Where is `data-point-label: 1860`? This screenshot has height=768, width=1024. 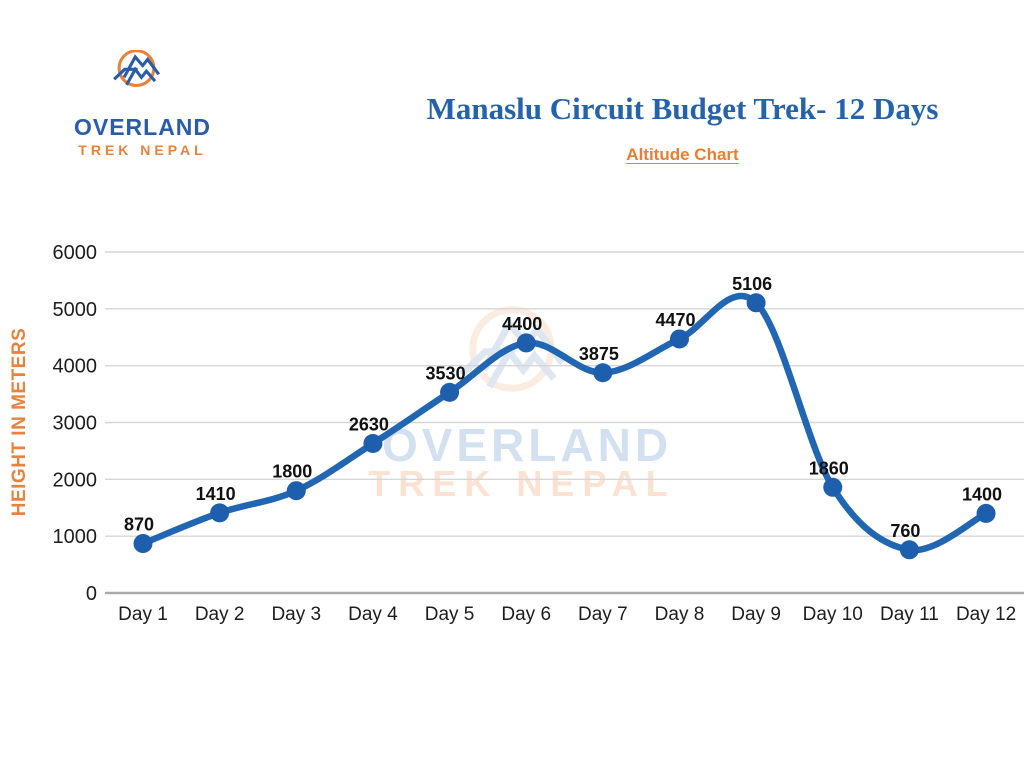
data-point-label: 1860 is located at coordinates (829, 468).